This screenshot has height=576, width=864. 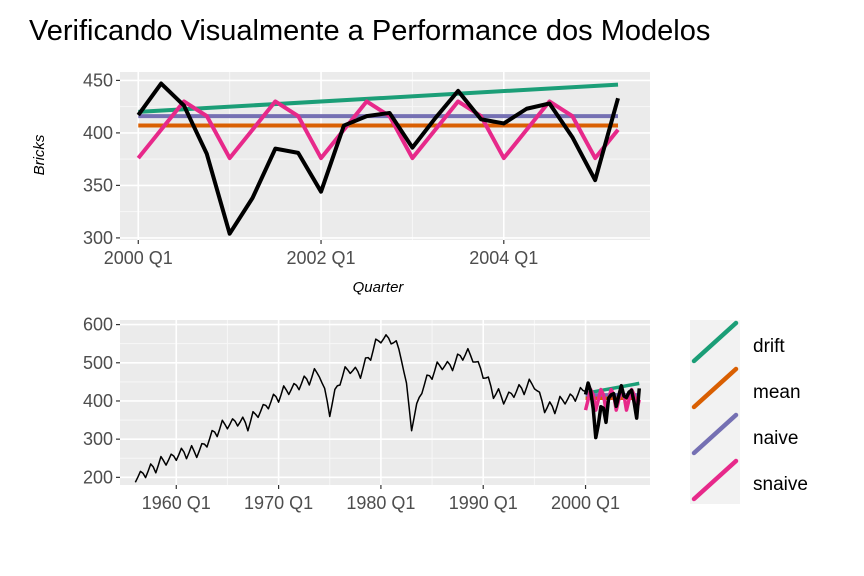 I want to click on series-snaive-line, so click(x=378, y=130).